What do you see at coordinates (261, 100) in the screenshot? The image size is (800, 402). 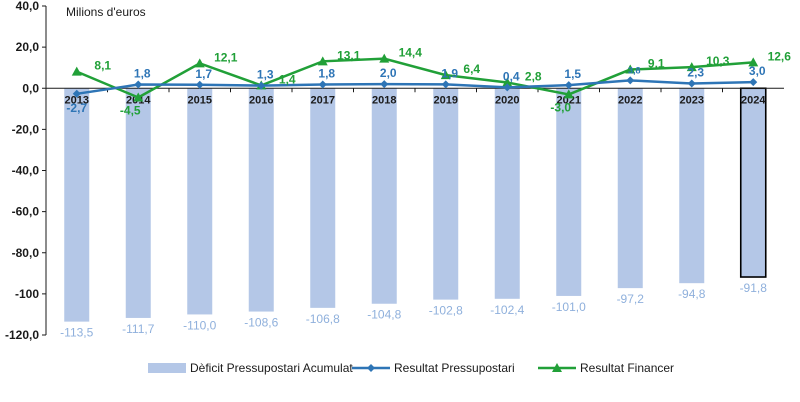 I see `x-tick-label: 2016` at bounding box center [261, 100].